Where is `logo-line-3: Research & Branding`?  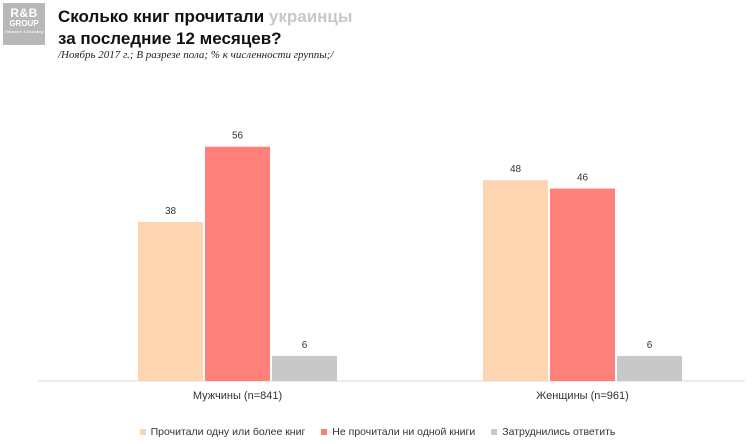 logo-line-3: Research & Branding is located at coordinates (24, 31).